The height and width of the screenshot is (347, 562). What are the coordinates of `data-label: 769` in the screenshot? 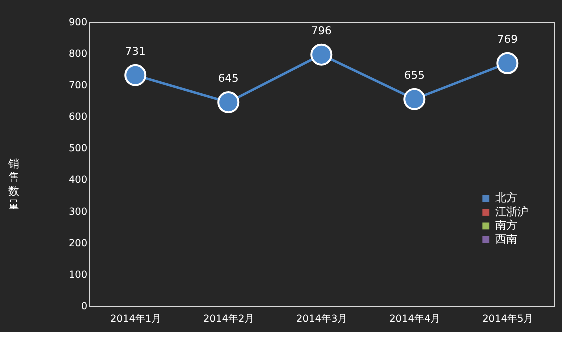 It's located at (507, 39).